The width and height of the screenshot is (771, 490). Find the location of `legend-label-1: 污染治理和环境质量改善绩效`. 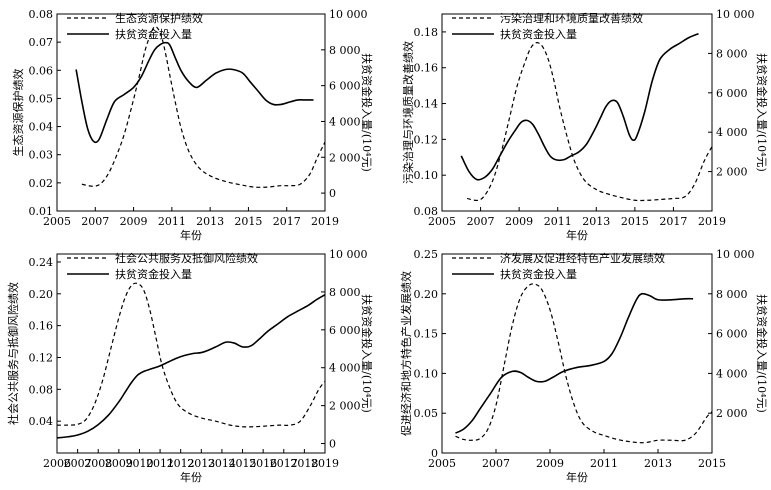

legend-label-1: 污染治理和环境质量改善绩效 is located at coordinates (571, 18).